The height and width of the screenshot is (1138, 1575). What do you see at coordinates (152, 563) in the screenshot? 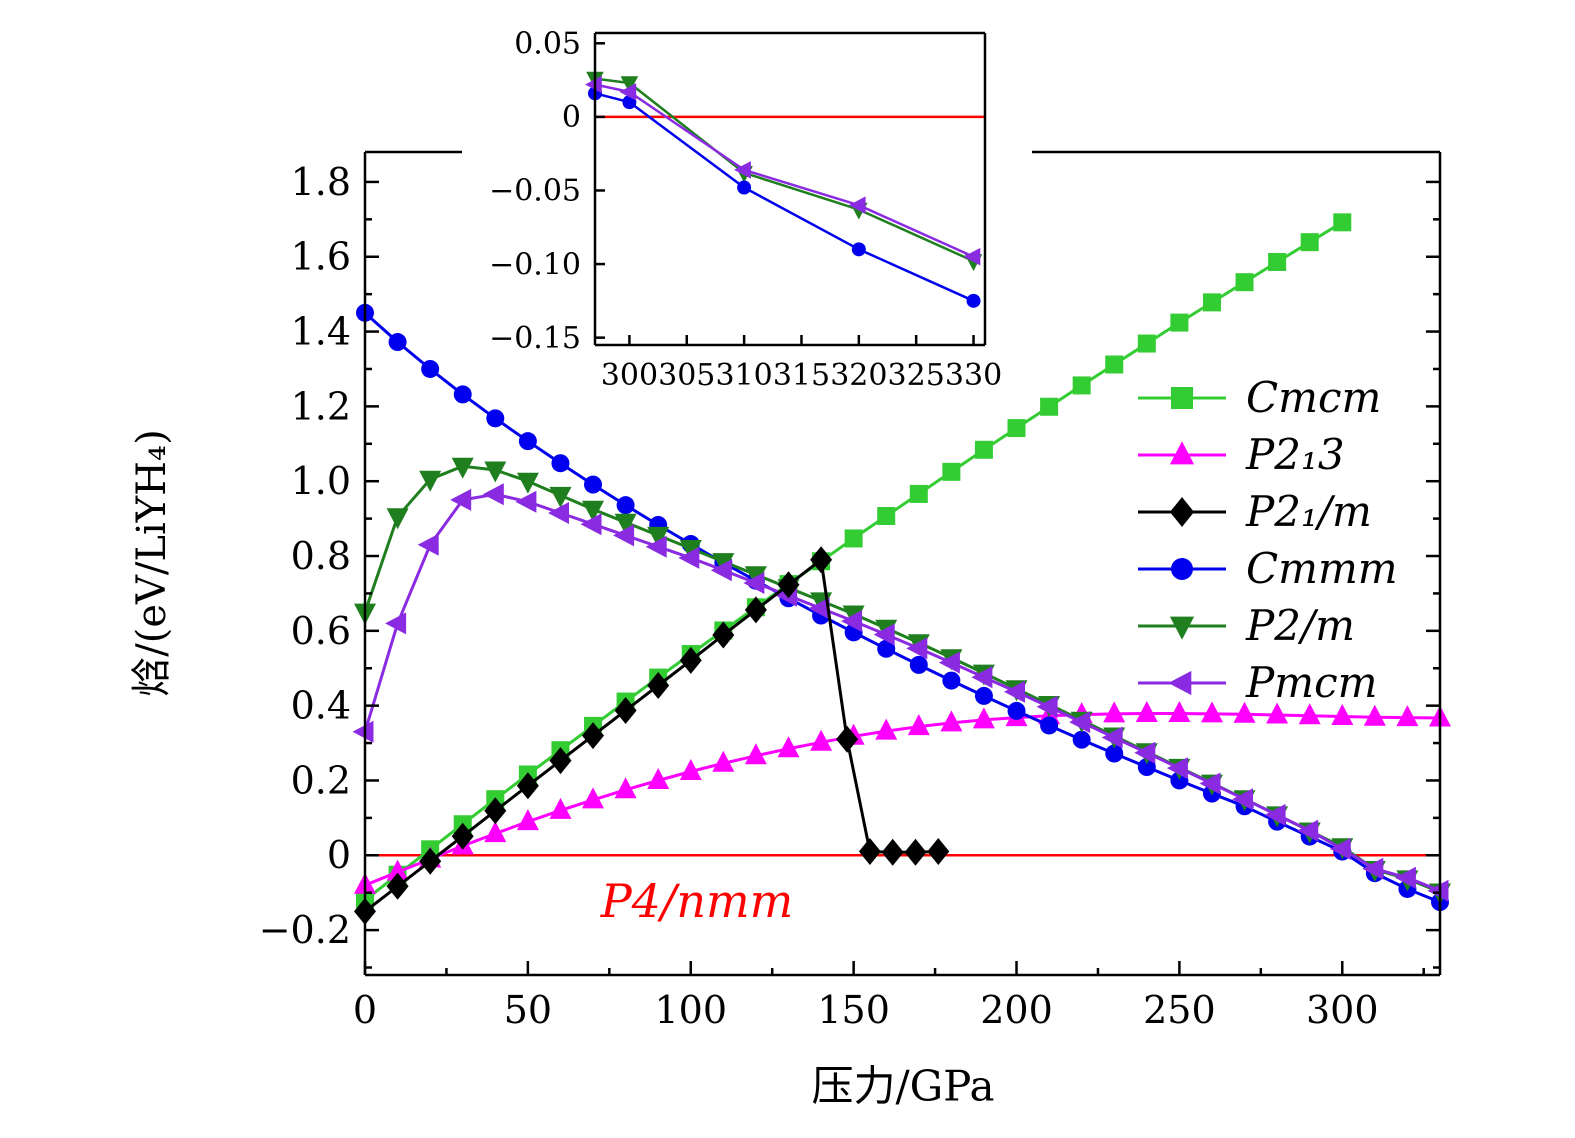
I see `y-axis-label: 焓/(eV/LiYH₄)` at bounding box center [152, 563].